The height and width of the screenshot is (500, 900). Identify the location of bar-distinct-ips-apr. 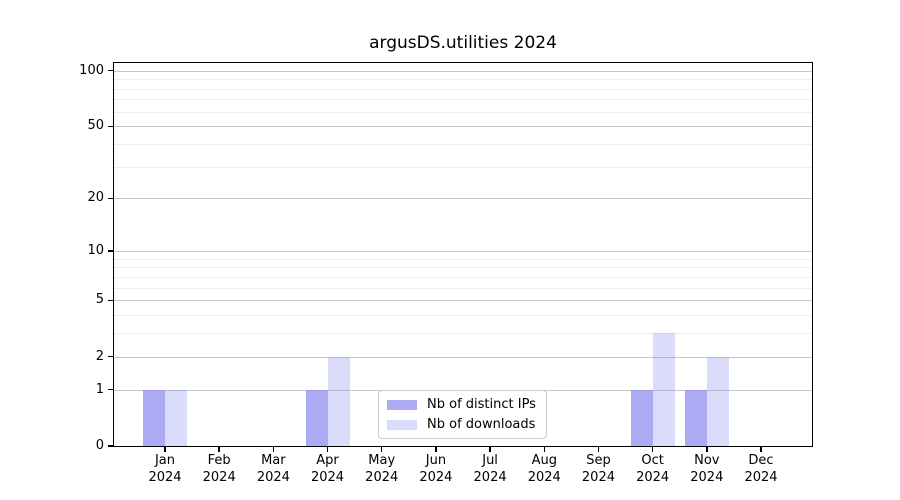
(316, 417).